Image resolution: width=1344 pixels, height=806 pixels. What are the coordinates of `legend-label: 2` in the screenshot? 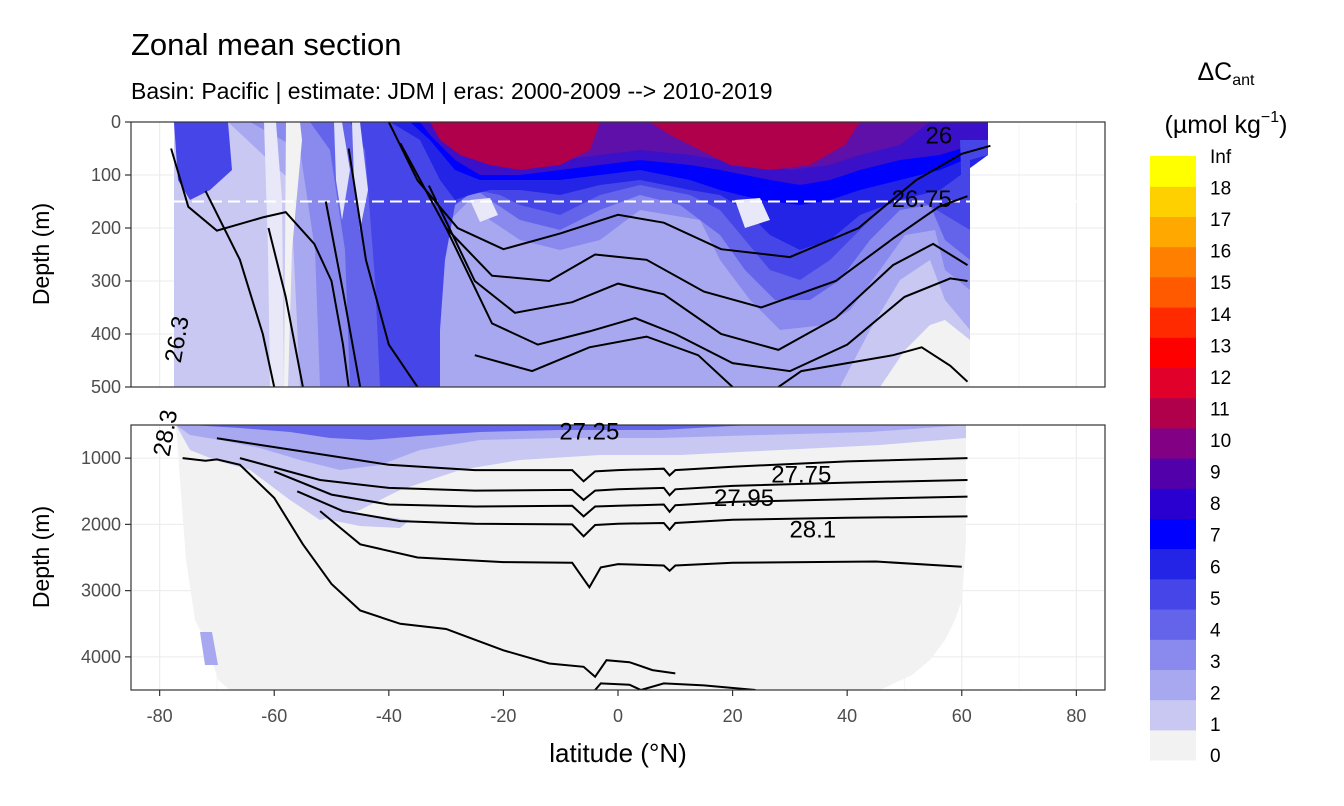 It's located at (1215, 694).